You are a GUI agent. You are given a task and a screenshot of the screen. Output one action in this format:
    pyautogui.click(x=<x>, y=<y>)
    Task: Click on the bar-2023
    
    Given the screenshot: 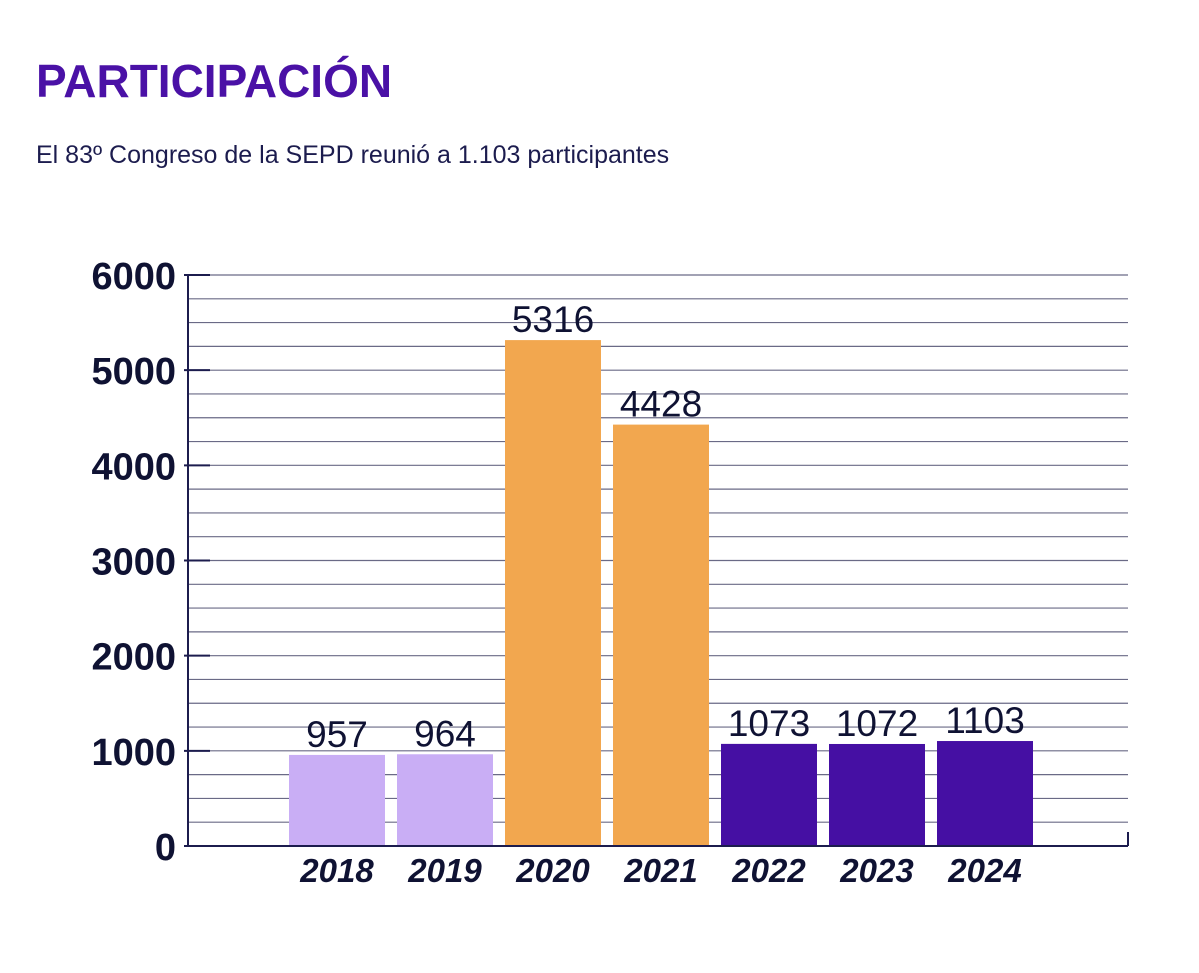 What is the action you would take?
    pyautogui.click(x=877, y=794)
    